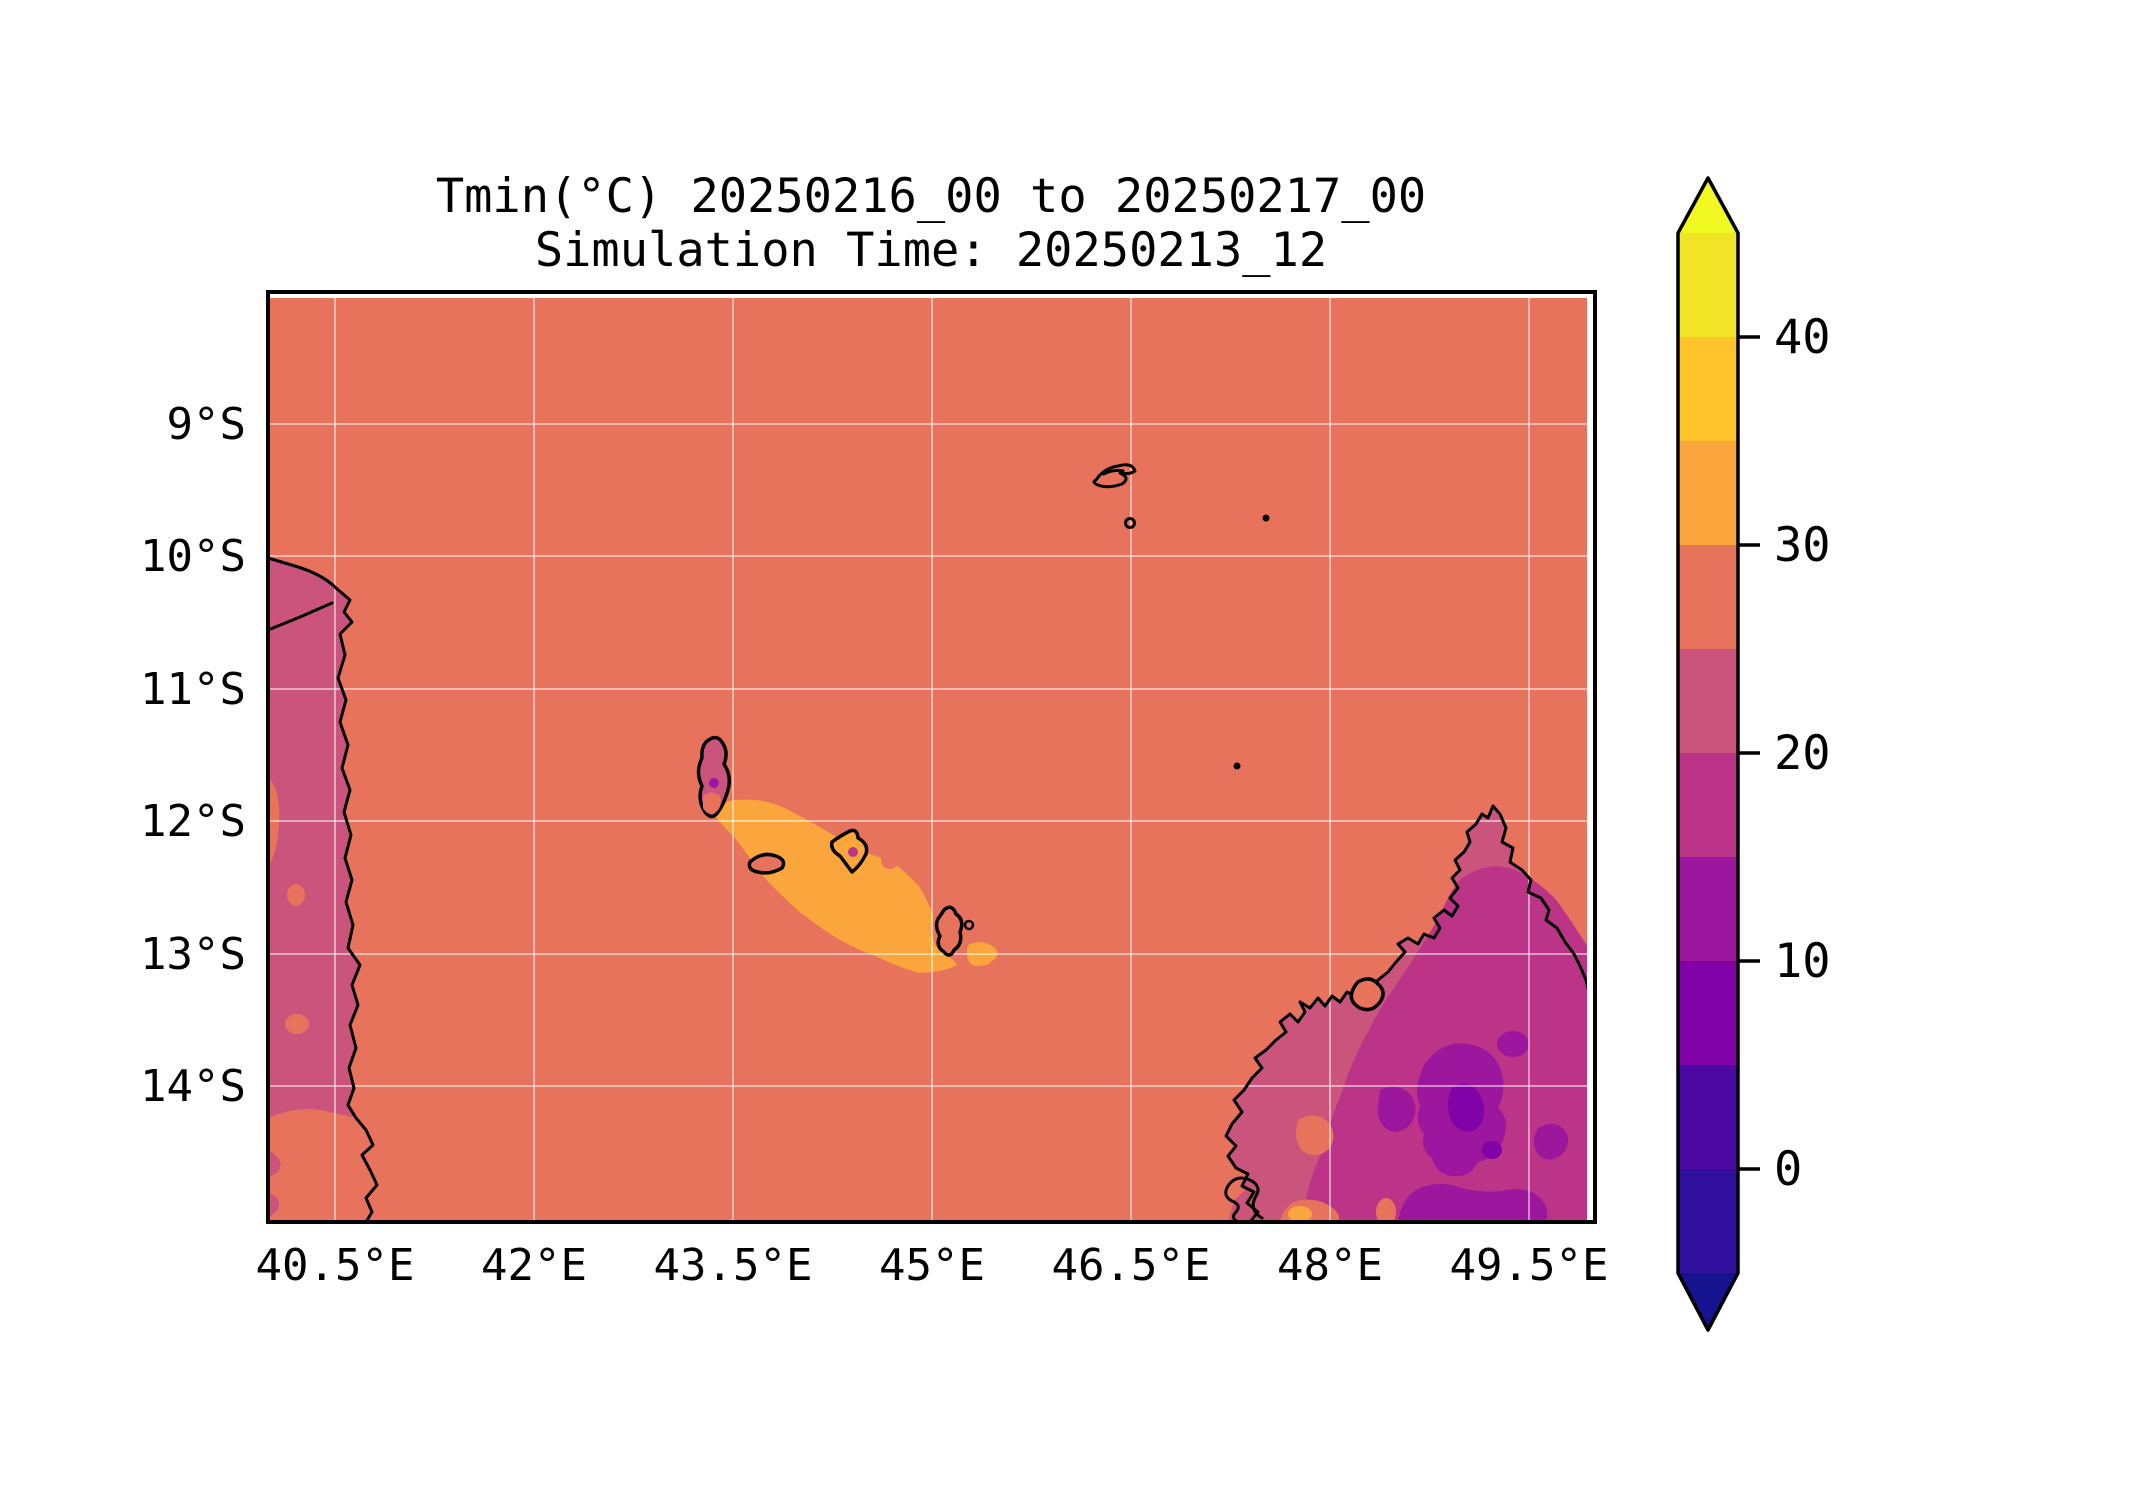 Image resolution: width=2142 pixels, height=1500 pixels. What do you see at coordinates (766, 863) in the screenshot?
I see `moheli-island` at bounding box center [766, 863].